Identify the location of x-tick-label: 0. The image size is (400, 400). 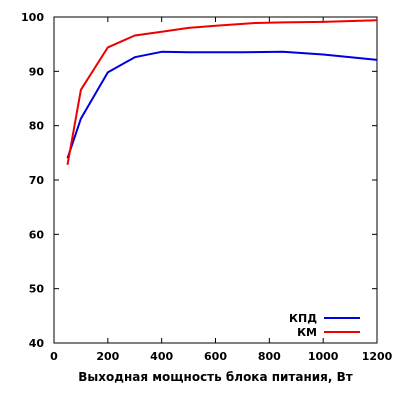
(54, 356).